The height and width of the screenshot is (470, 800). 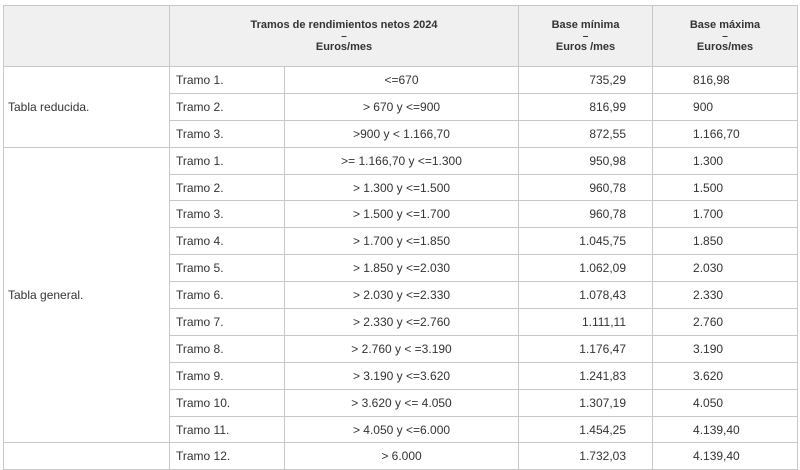 I want to click on table-row: Tramo 2. > 1.300 y <=1.500 960,78 1.500, so click(x=401, y=187).